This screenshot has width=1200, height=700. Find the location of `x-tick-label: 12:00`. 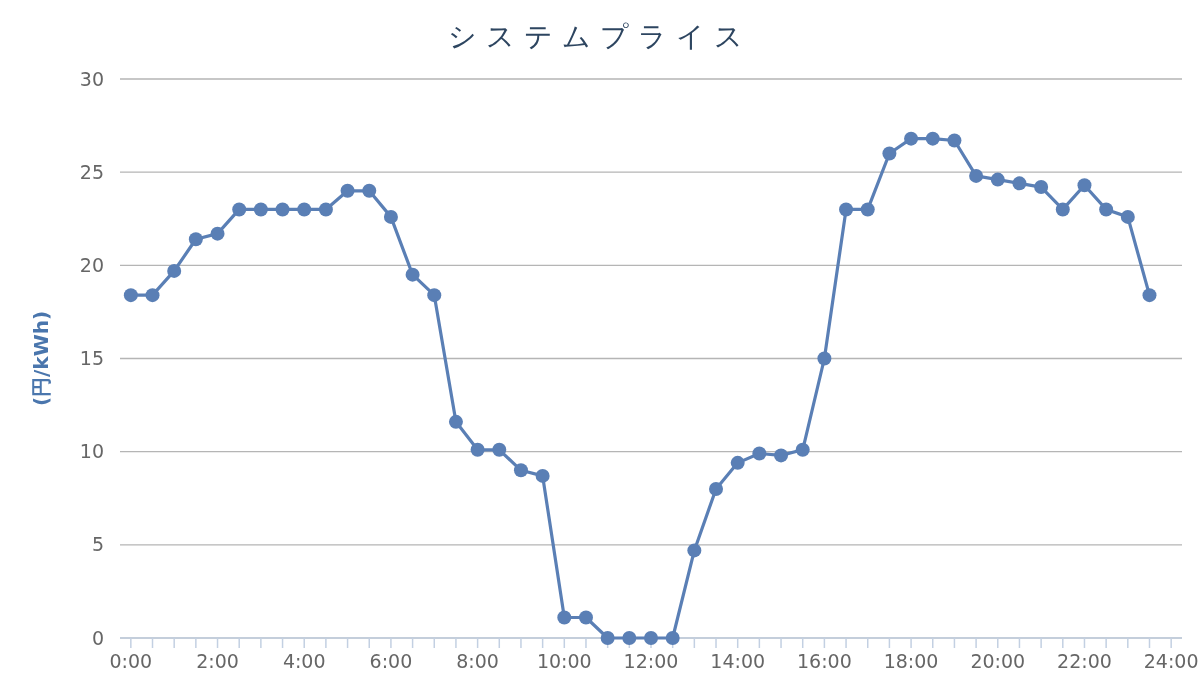

x-tick-label: 12:00 is located at coordinates (651, 661).